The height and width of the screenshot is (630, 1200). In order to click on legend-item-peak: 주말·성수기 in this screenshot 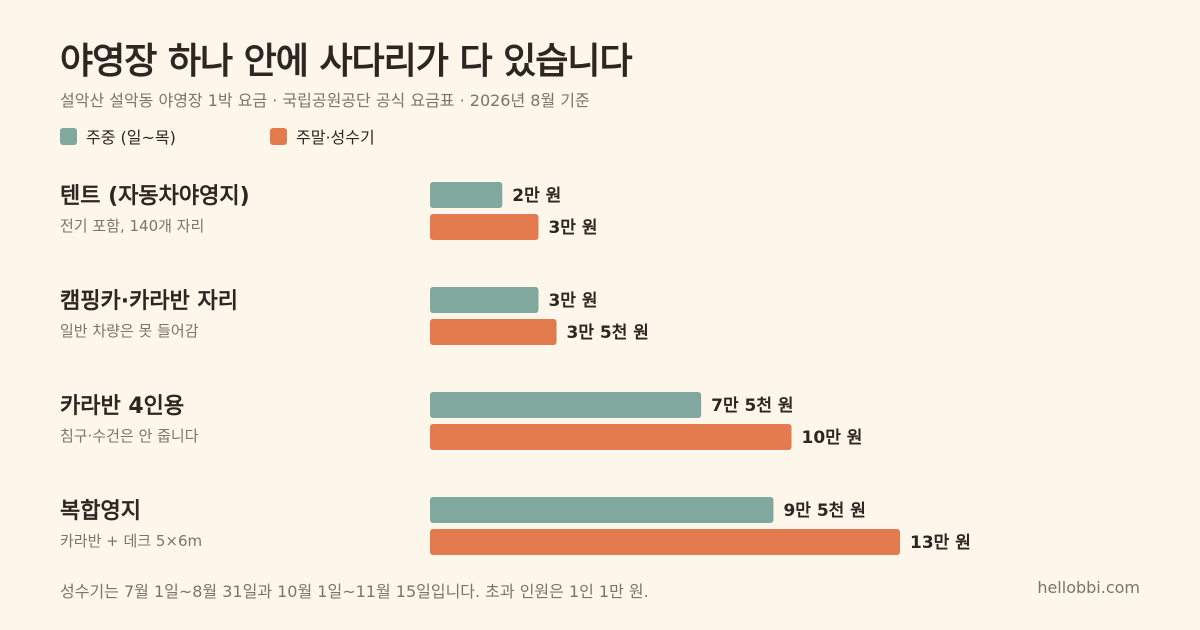, I will do `click(322, 136)`.